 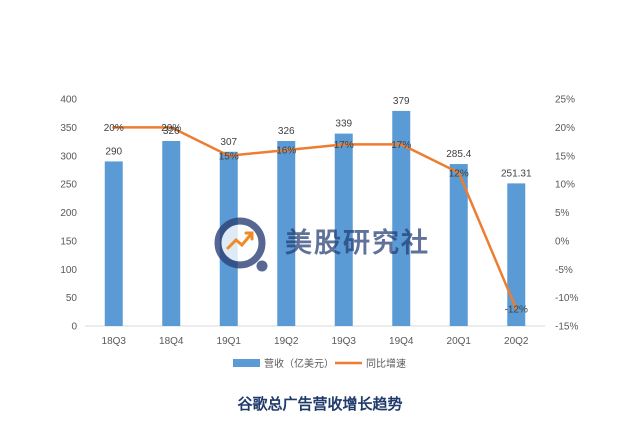 I want to click on y-left-tick-label: 400, so click(x=68, y=100).